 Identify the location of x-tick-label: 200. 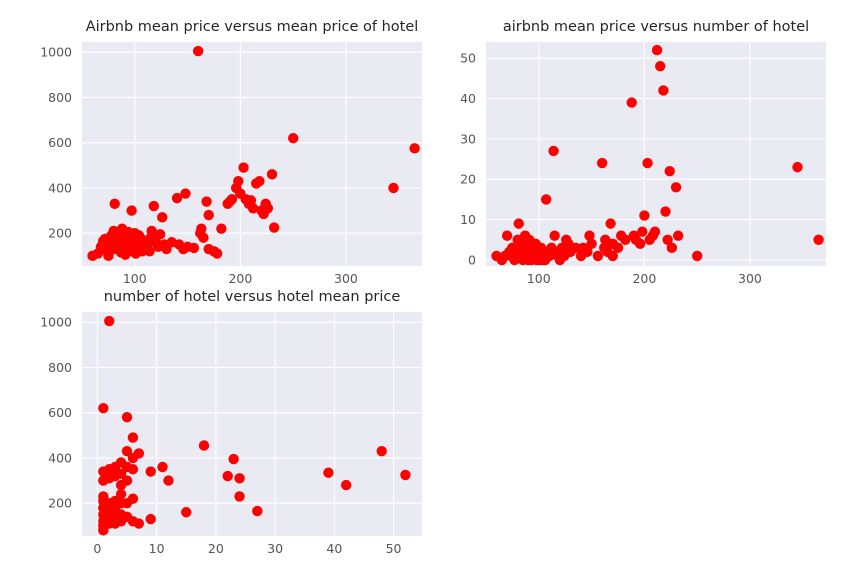
(644, 278).